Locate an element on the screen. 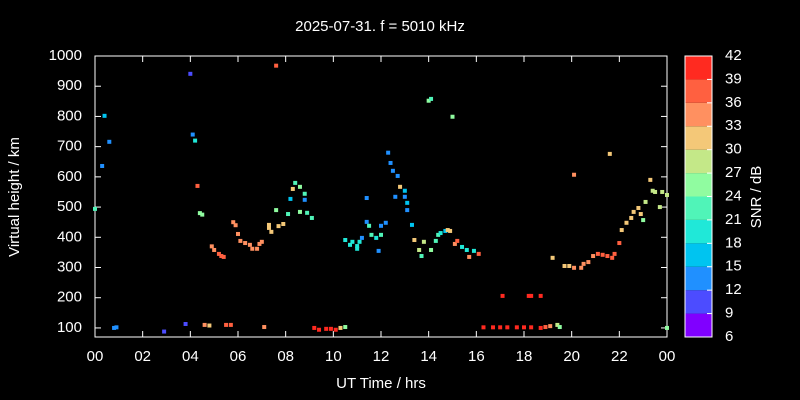  colorbar-tick-label: 12 is located at coordinates (733, 289).